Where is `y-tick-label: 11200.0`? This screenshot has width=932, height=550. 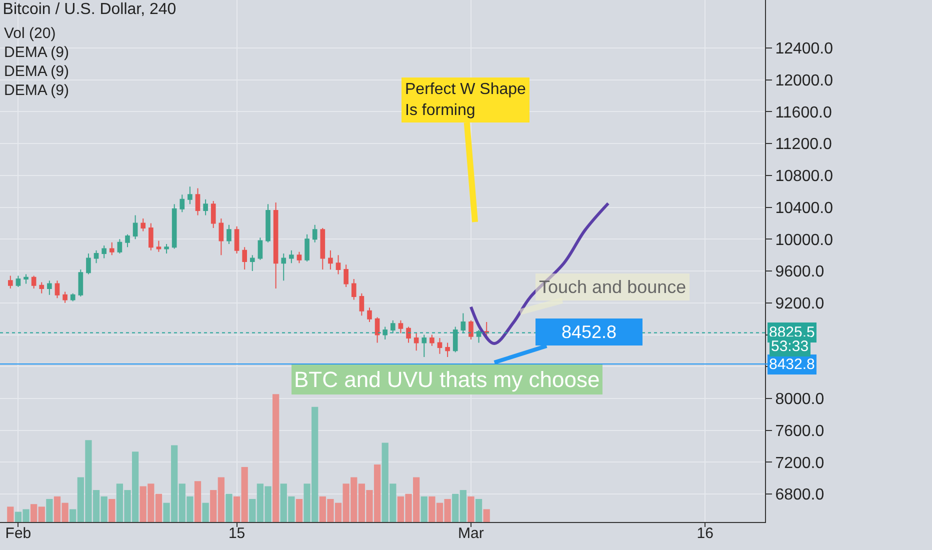
y-tick-label: 11200.0 is located at coordinates (803, 145).